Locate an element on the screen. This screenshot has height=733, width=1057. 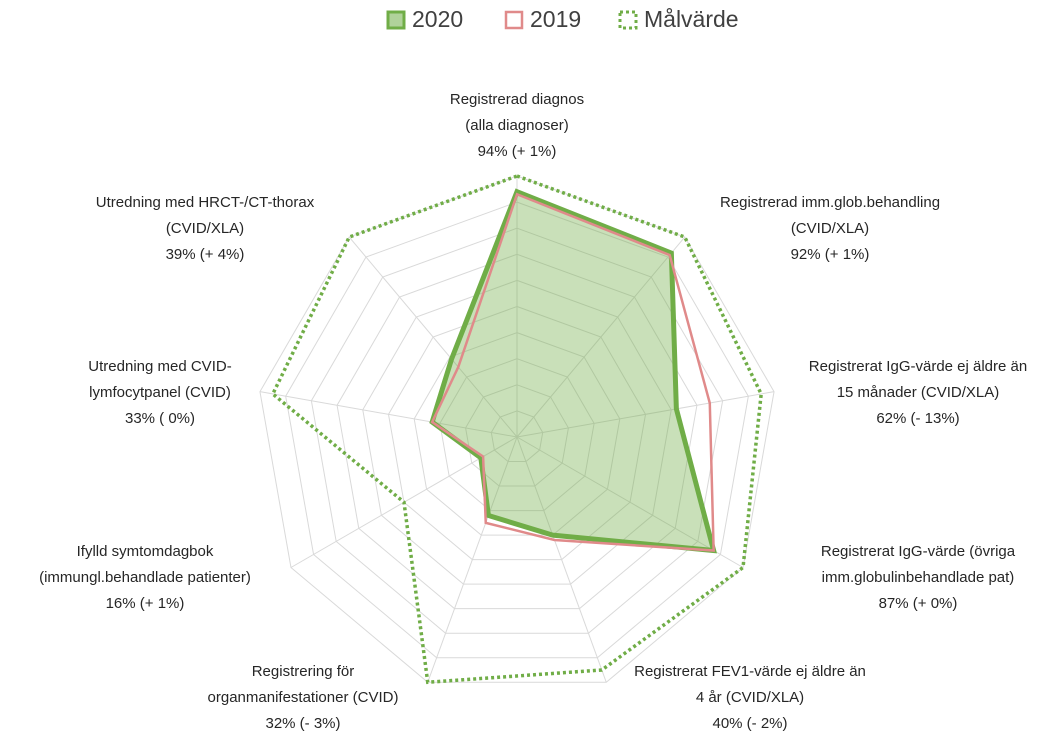
value-label: 40% (- 2%) is located at coordinates (749, 723).